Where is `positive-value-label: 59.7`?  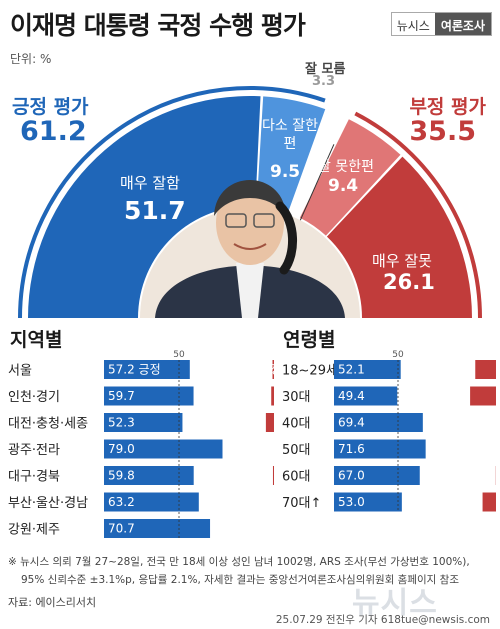 positive-value-label: 59.7 is located at coordinates (121, 396).